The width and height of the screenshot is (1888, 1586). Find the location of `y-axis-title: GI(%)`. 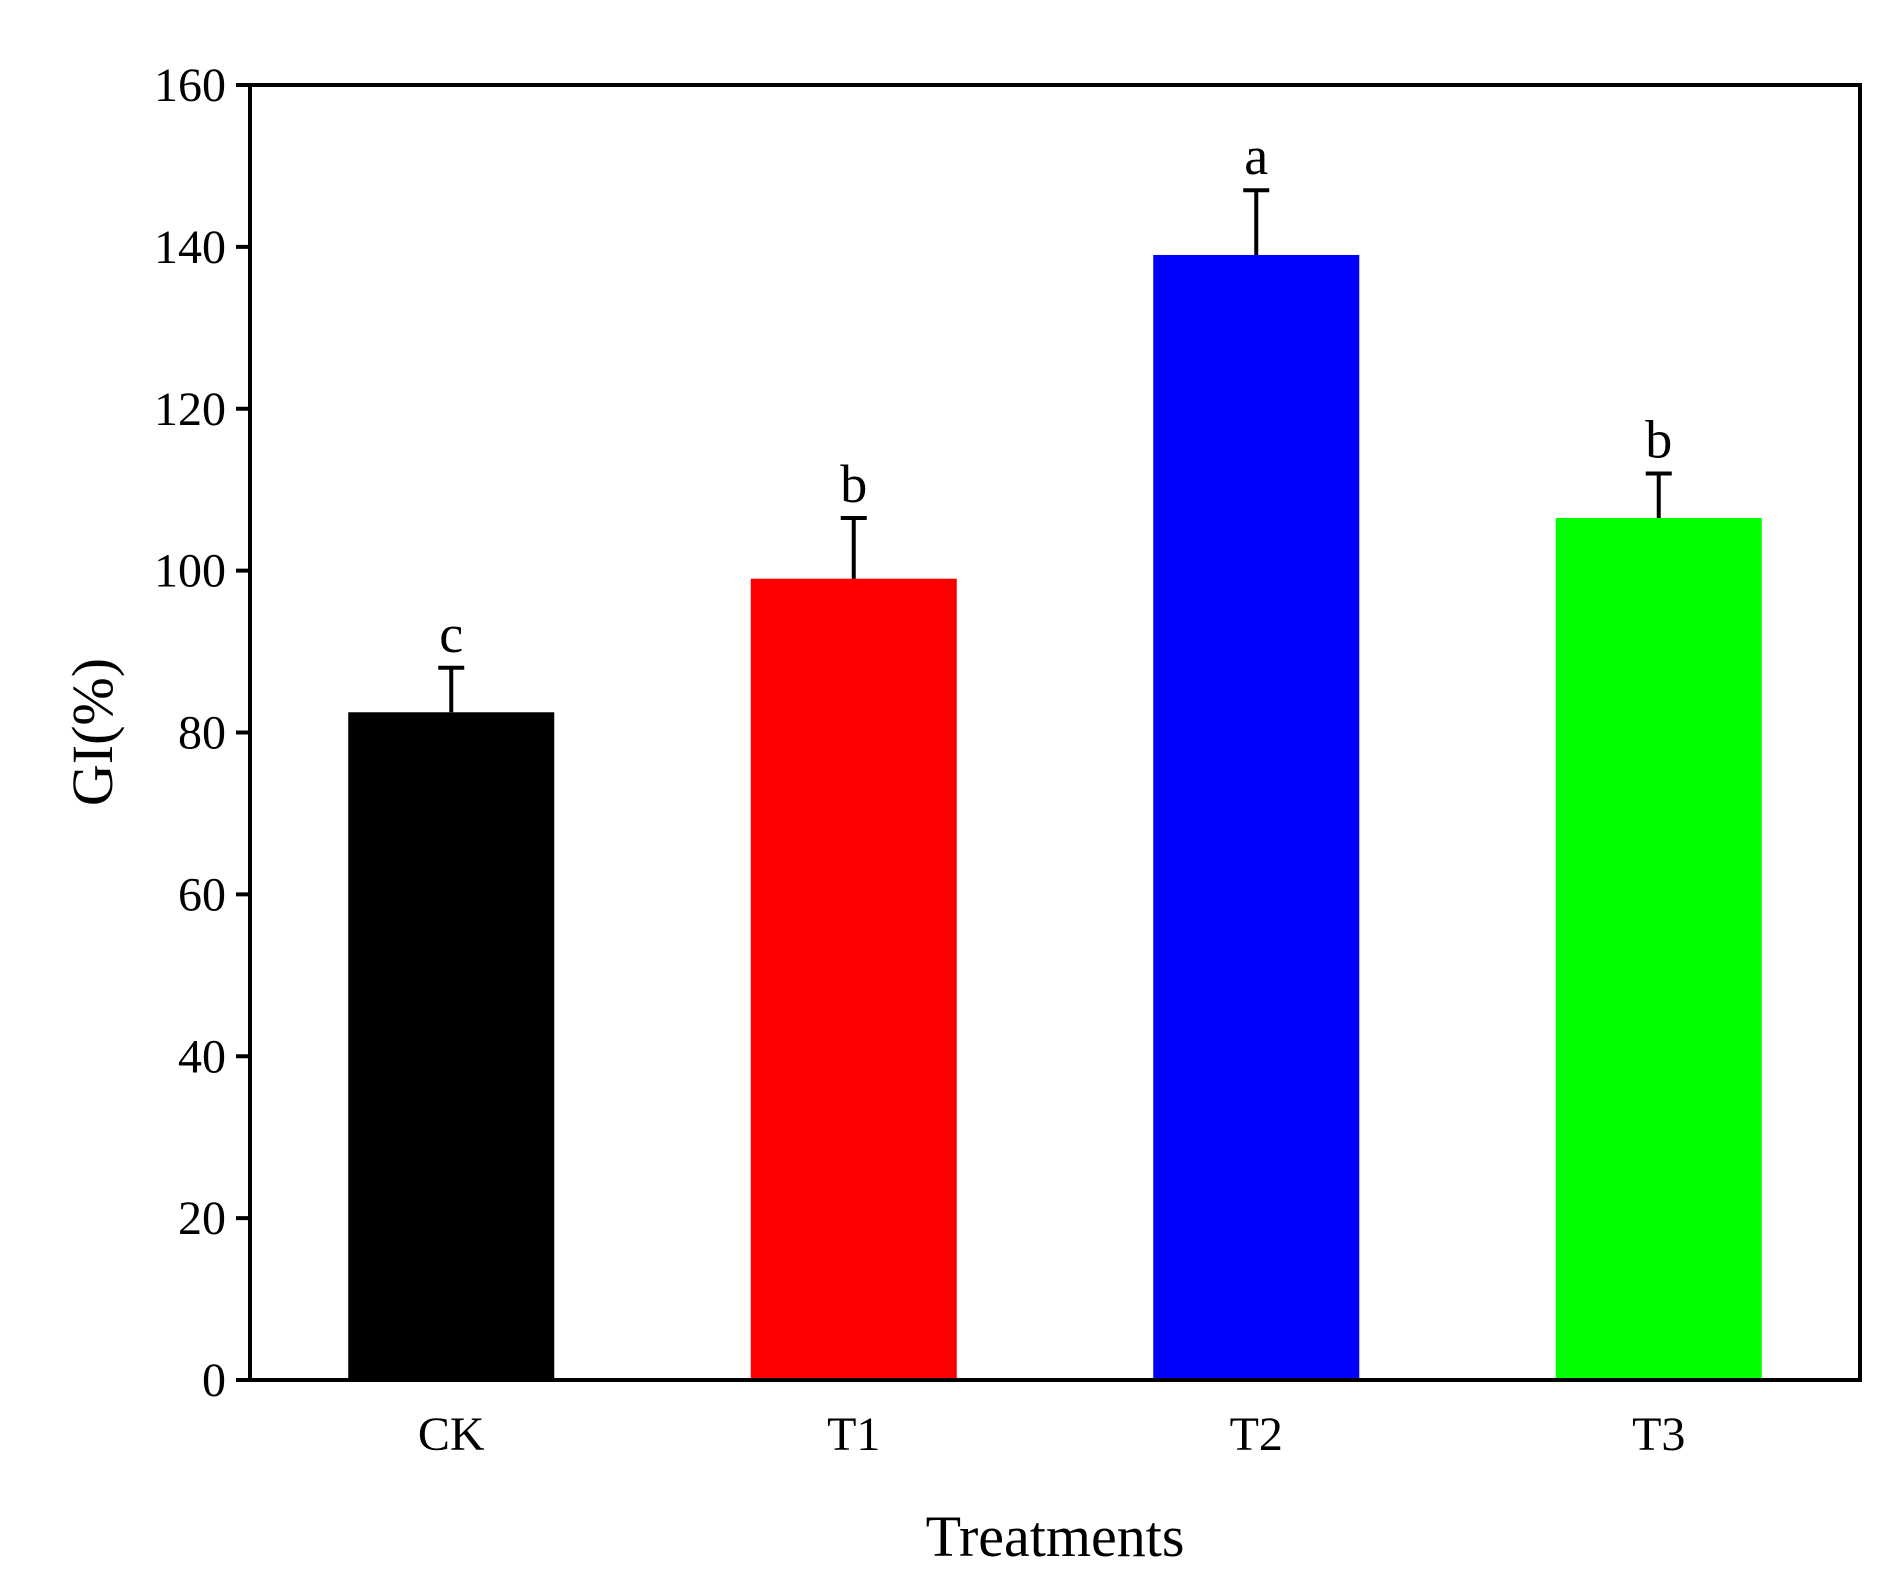

y-axis-title: GI(%) is located at coordinates (92, 732).